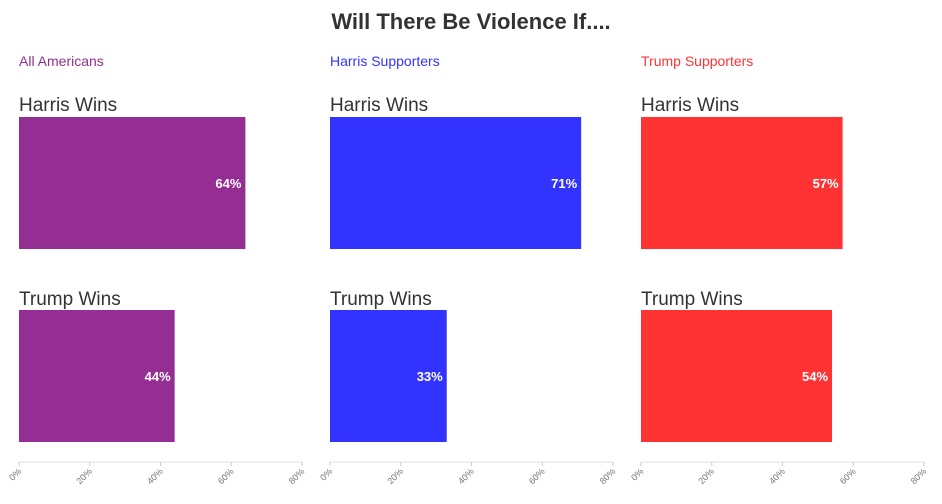  I want to click on value-label: 33%, so click(430, 376).